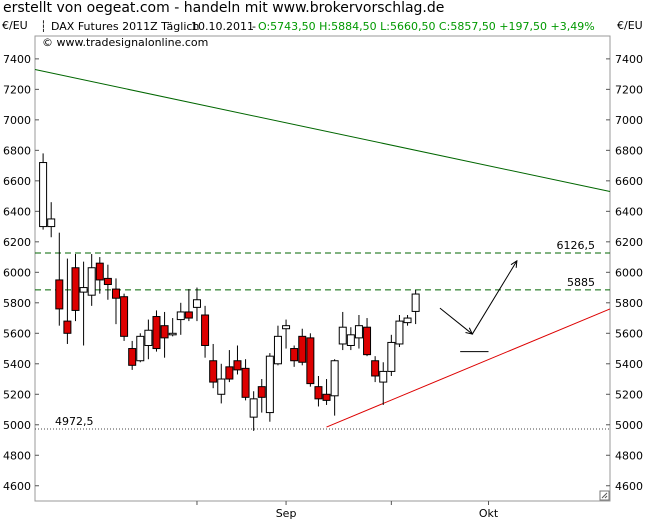 This screenshot has height=520, width=650. I want to click on y-tick-label-left: 7000, so click(17, 120).